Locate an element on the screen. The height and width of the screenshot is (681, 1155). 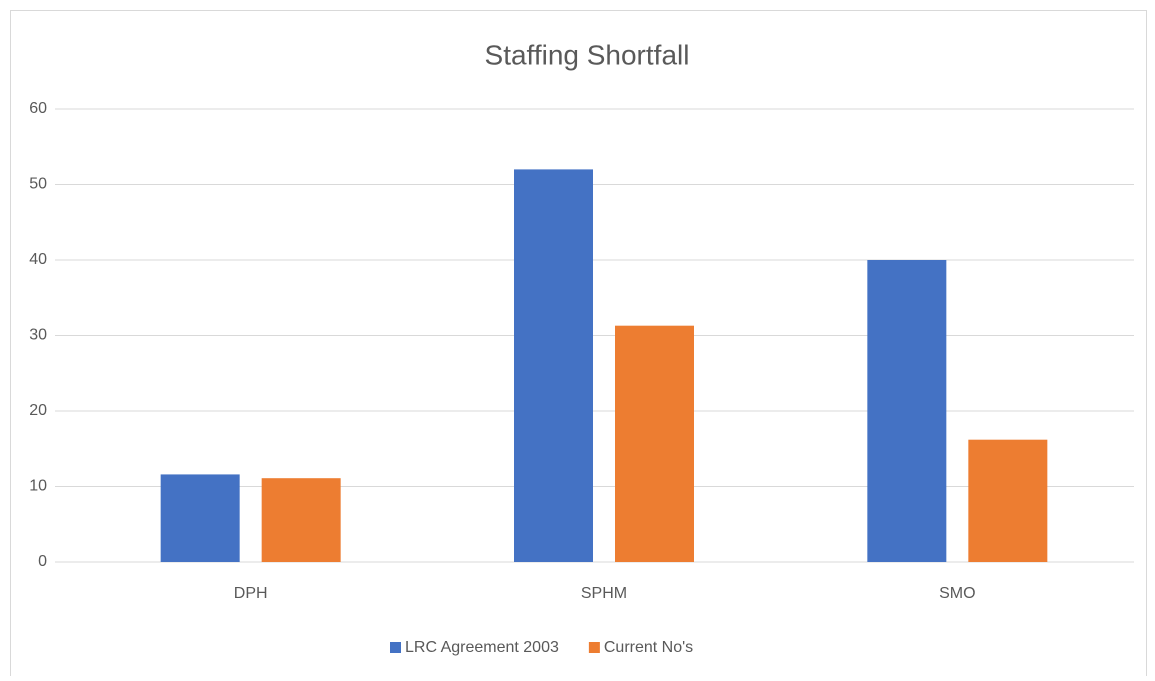
legend-label: Current No's is located at coordinates (648, 647).